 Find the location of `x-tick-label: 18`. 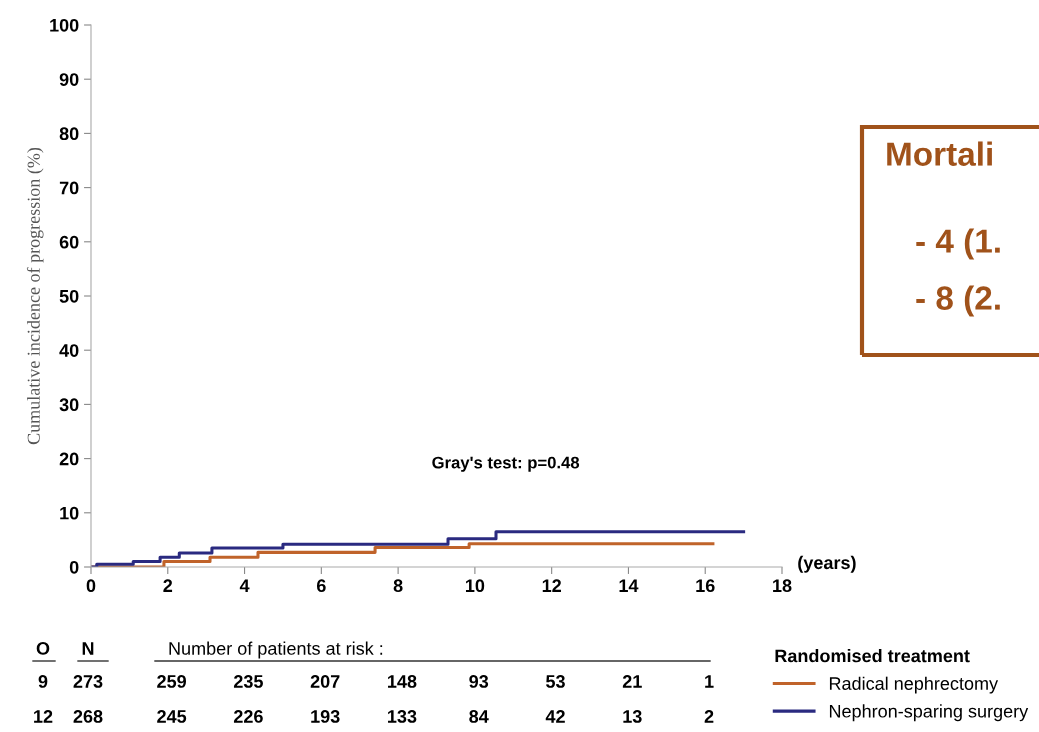

x-tick-label: 18 is located at coordinates (782, 586).